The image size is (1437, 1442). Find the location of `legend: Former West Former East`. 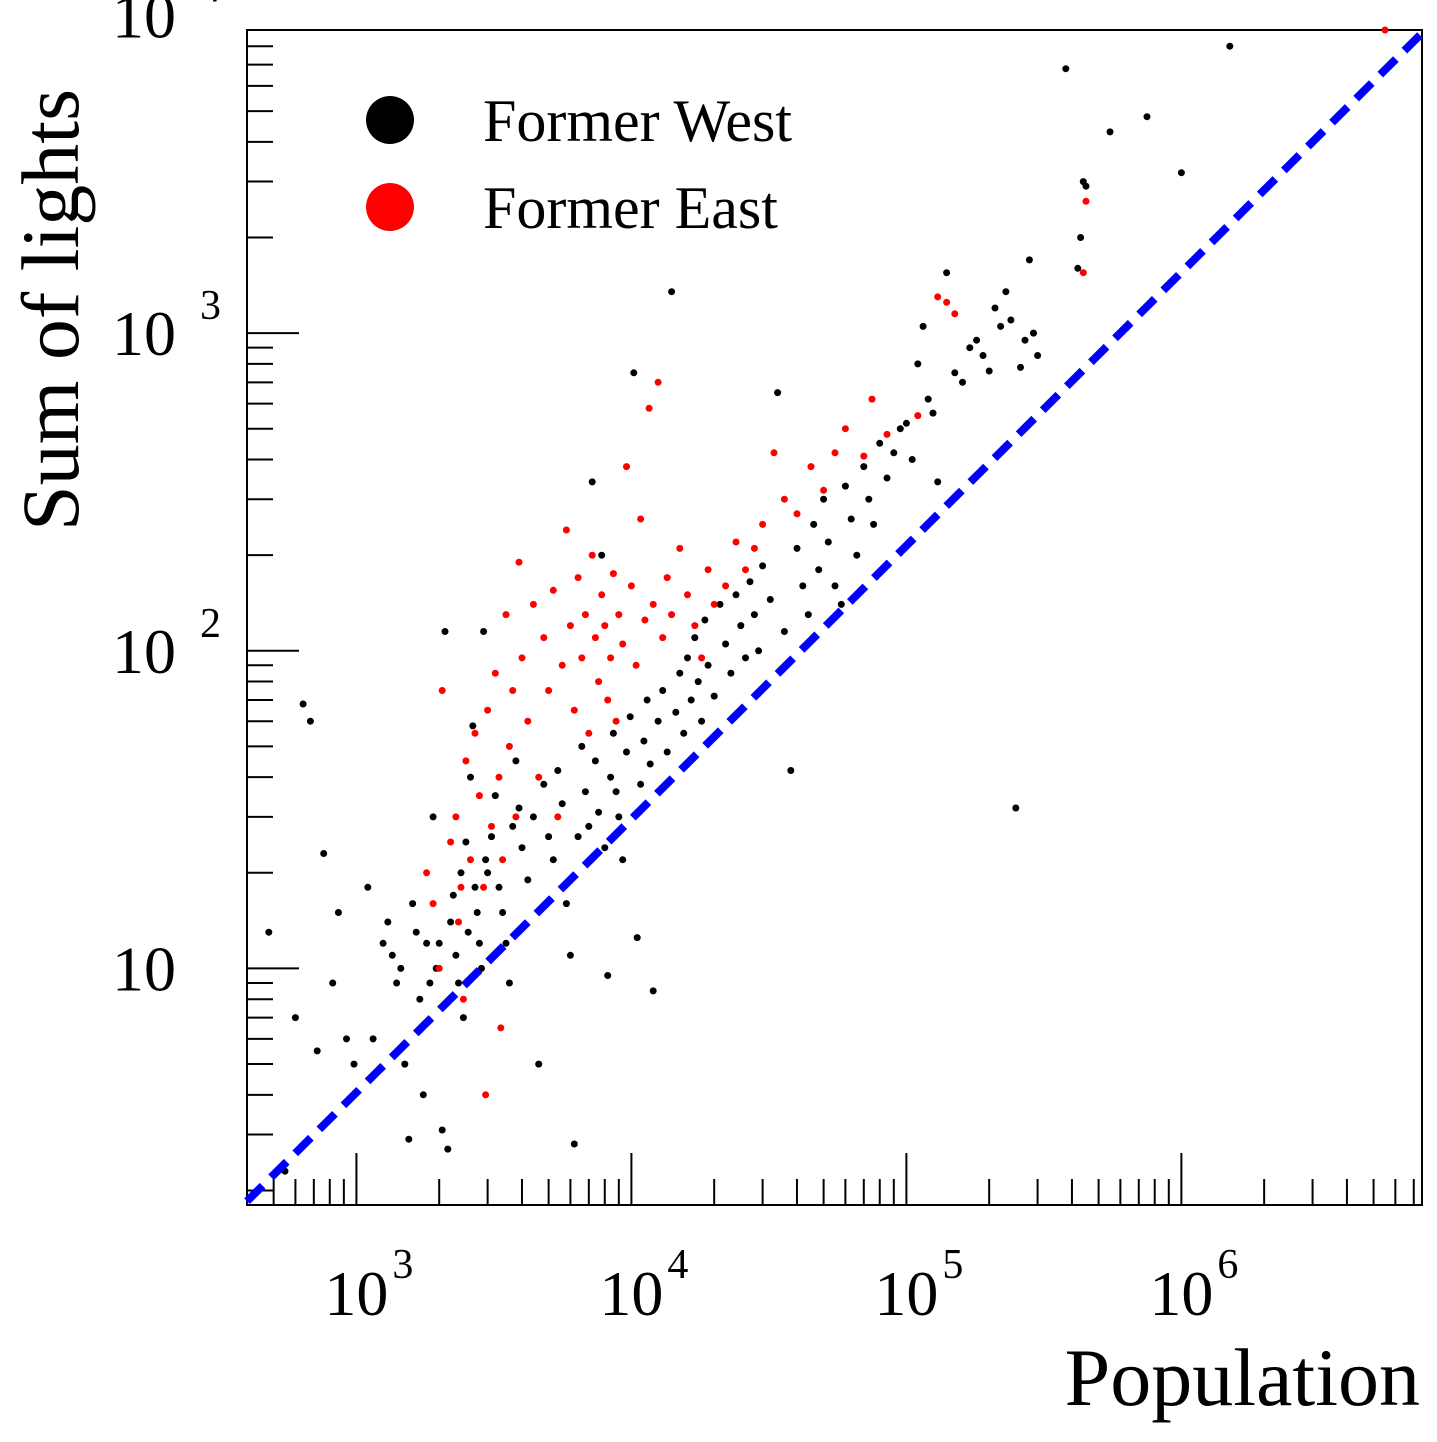

legend: Former West Former East is located at coordinates (579, 164).